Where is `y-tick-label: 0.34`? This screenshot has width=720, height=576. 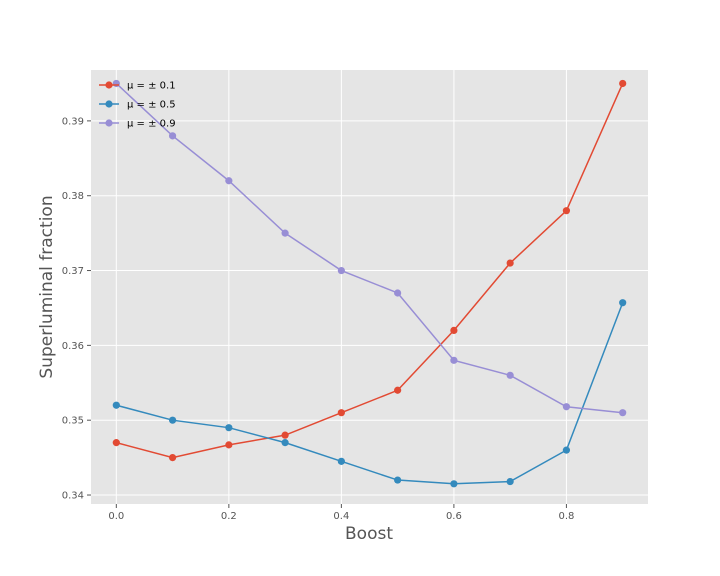 y-tick-label: 0.34 is located at coordinates (73, 496).